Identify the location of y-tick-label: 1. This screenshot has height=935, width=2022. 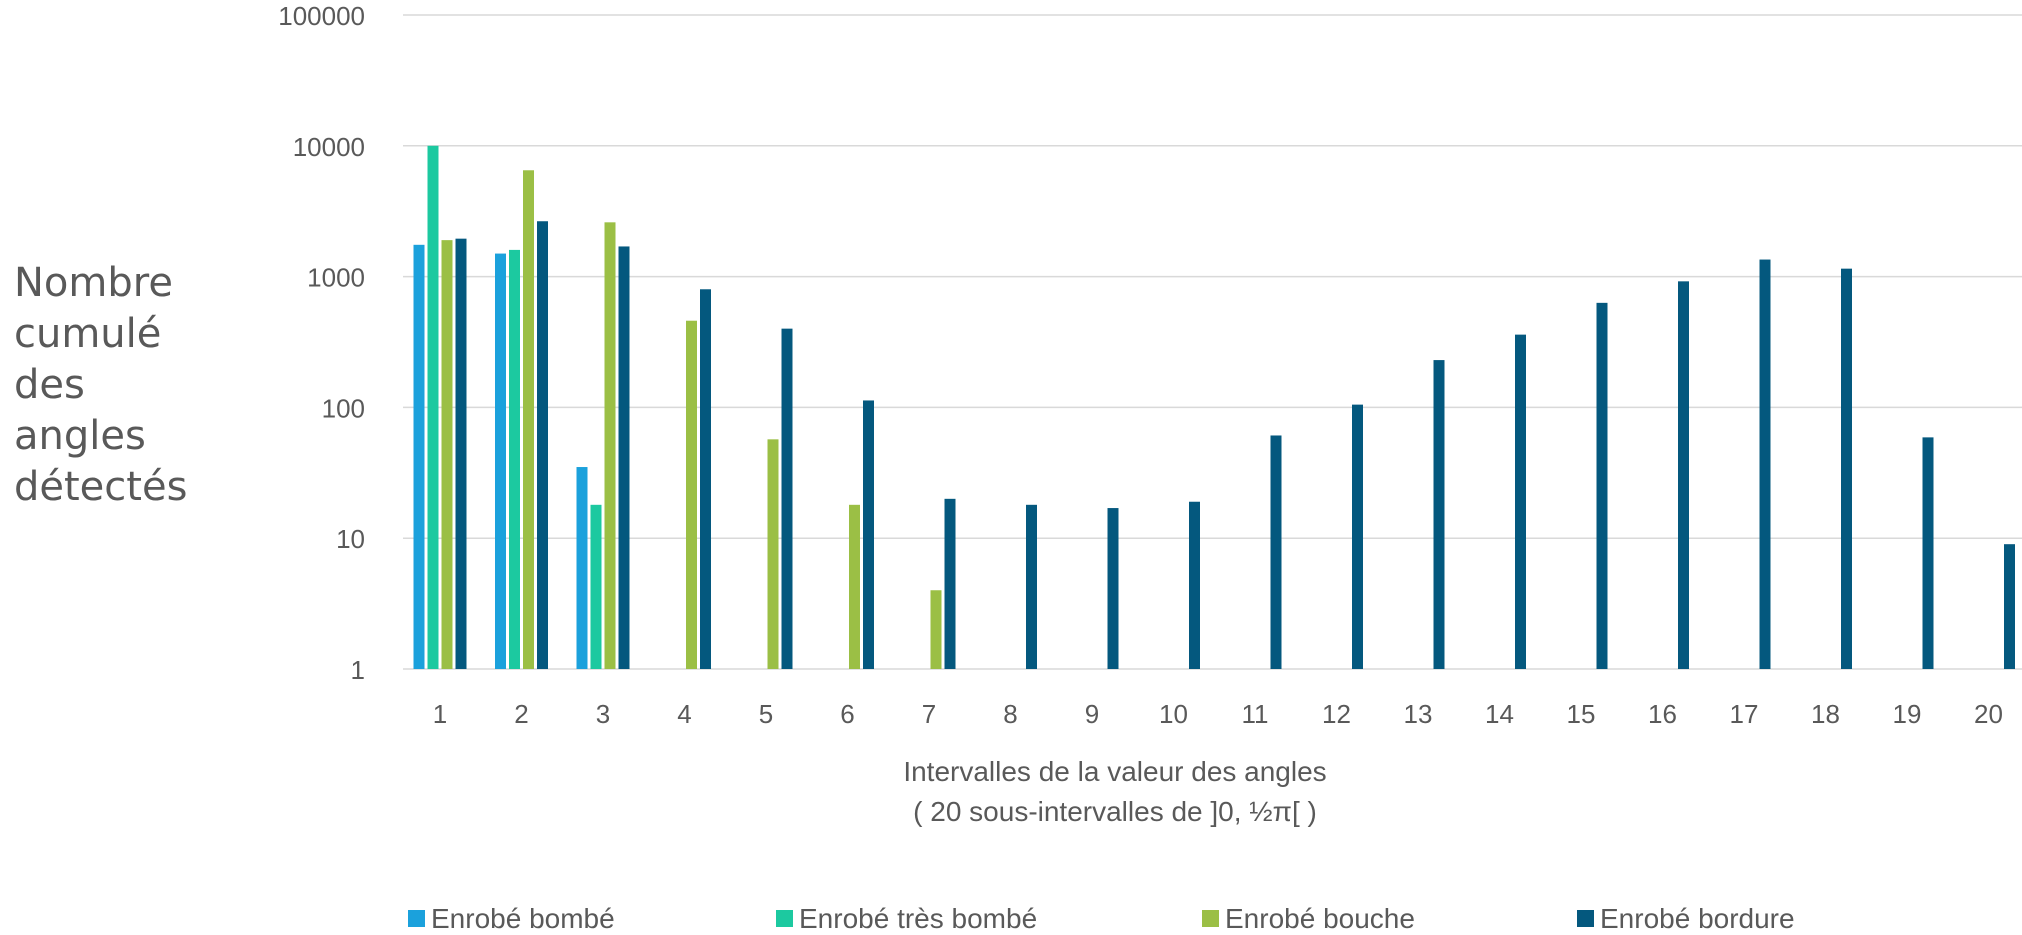
(358, 670).